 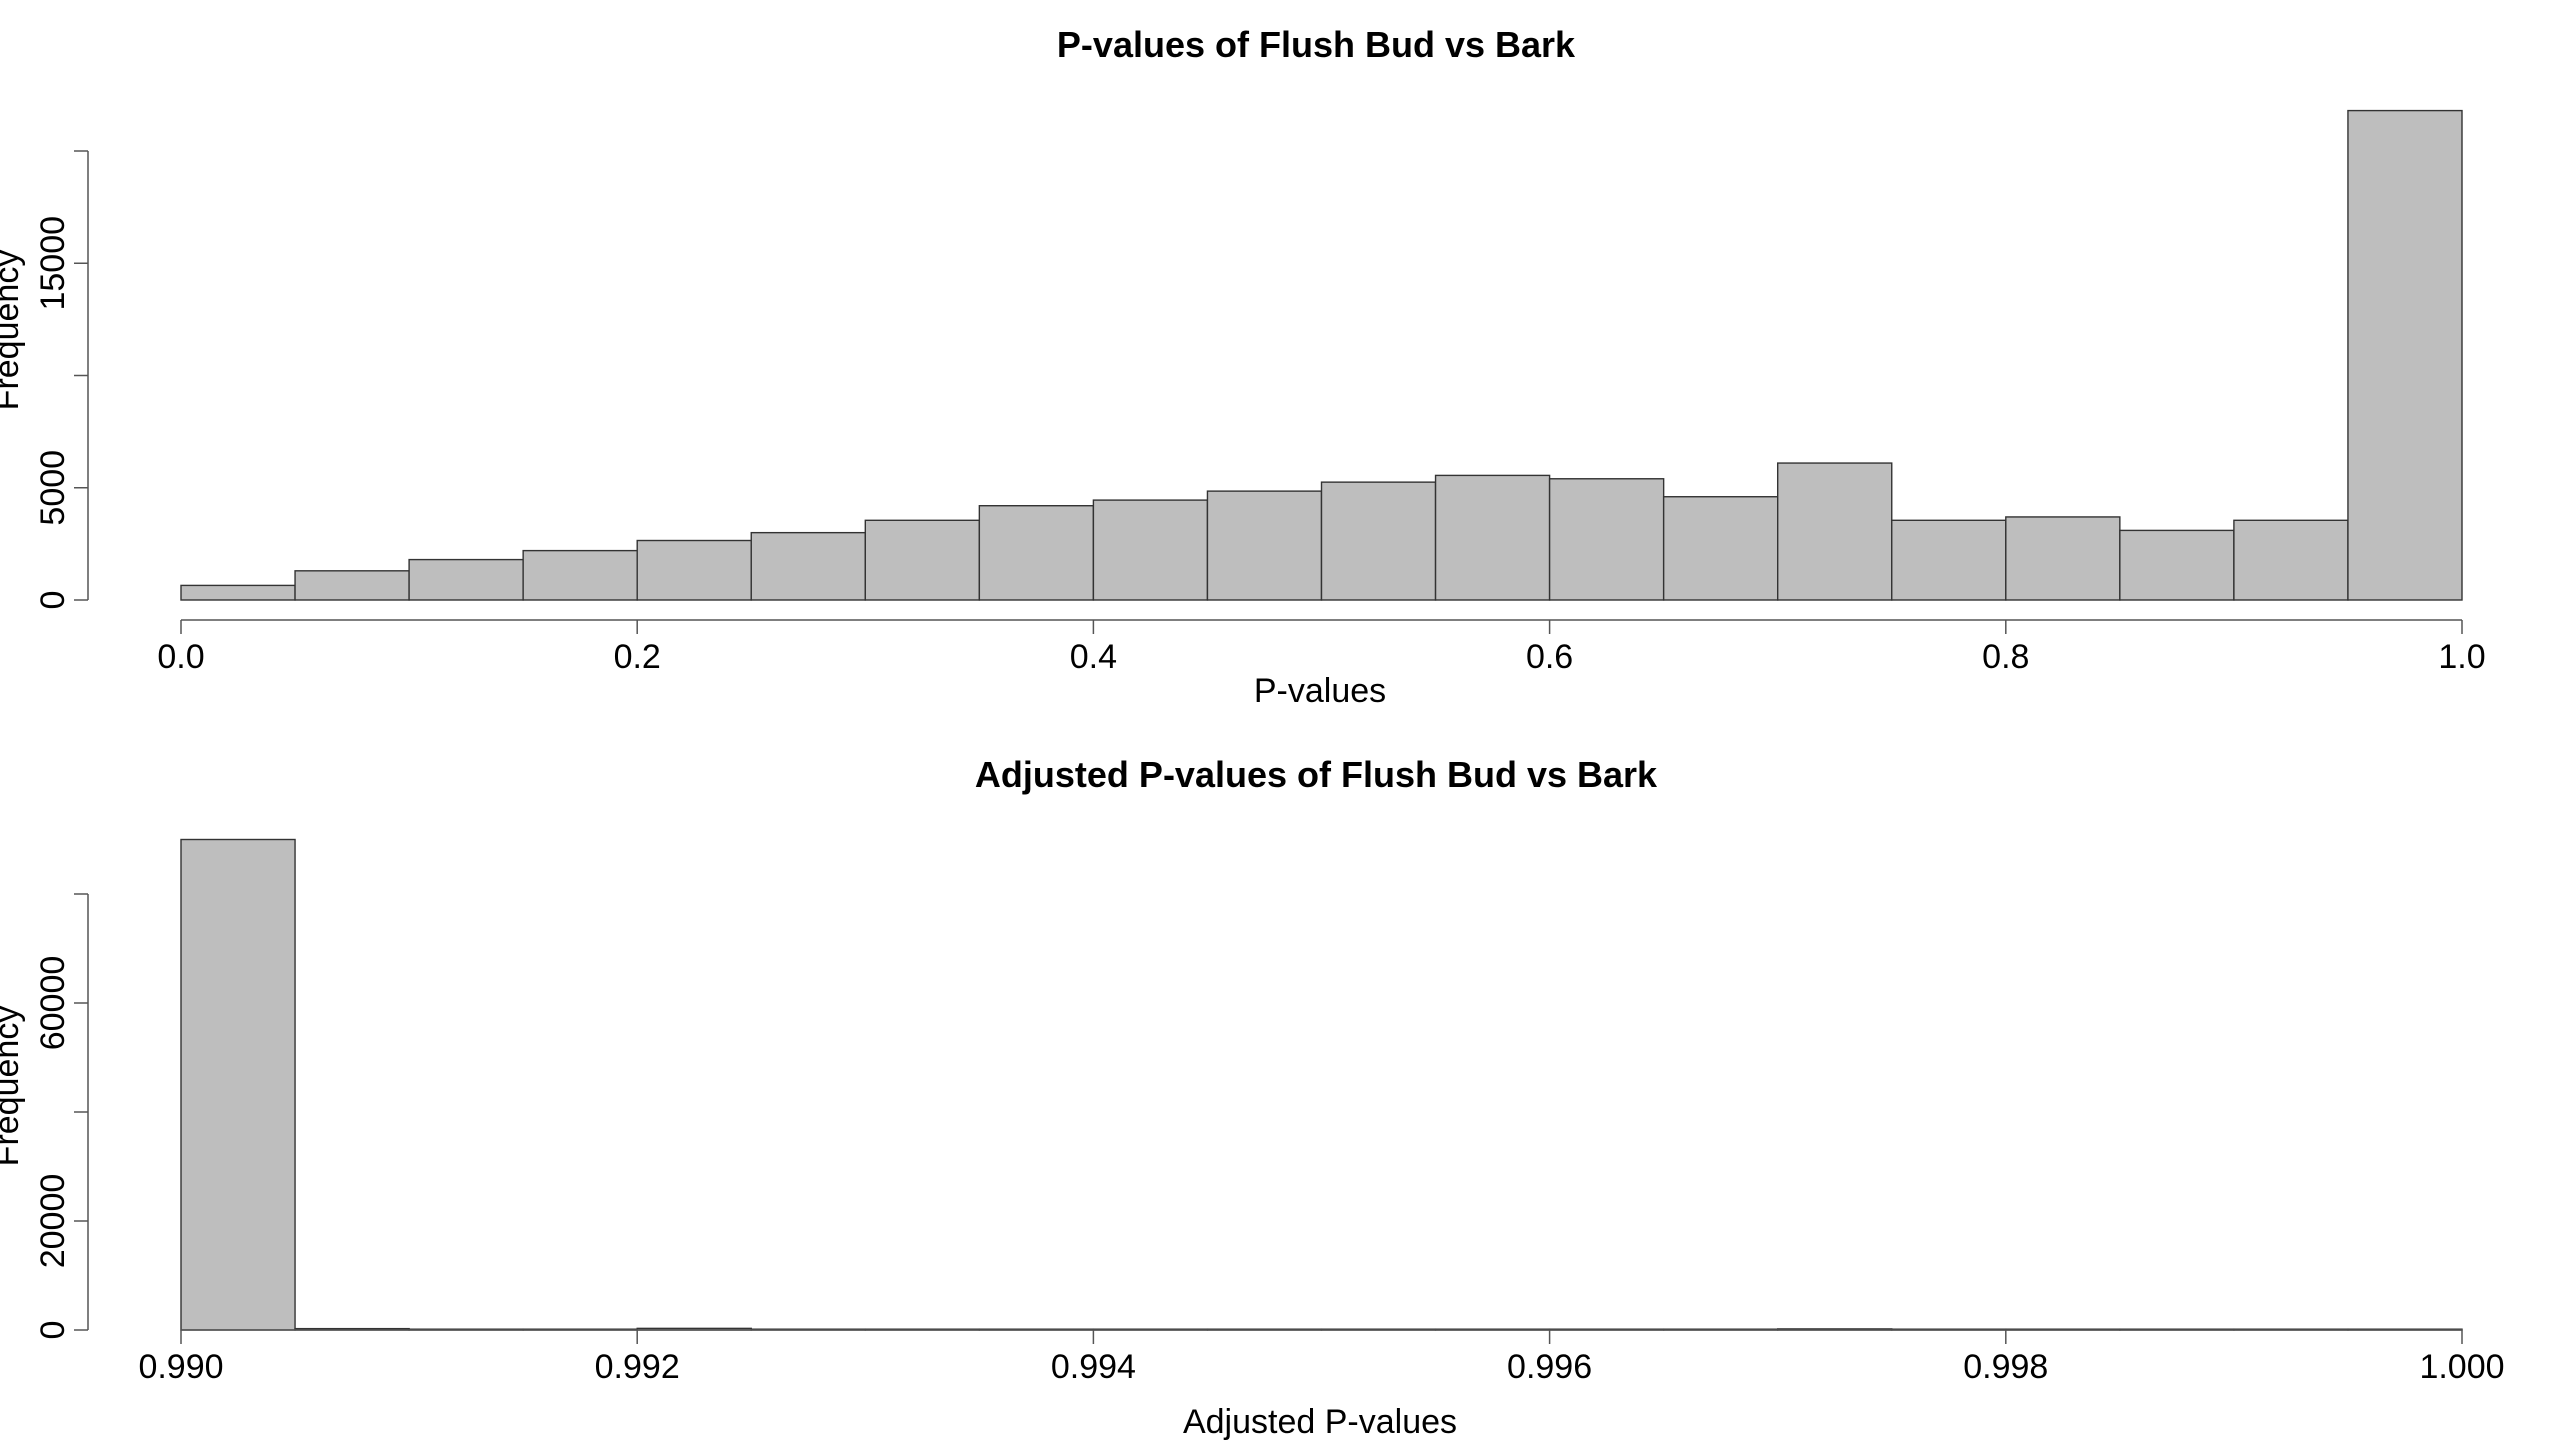 I want to click on y-tick-label: 15000, so click(x=53, y=263).